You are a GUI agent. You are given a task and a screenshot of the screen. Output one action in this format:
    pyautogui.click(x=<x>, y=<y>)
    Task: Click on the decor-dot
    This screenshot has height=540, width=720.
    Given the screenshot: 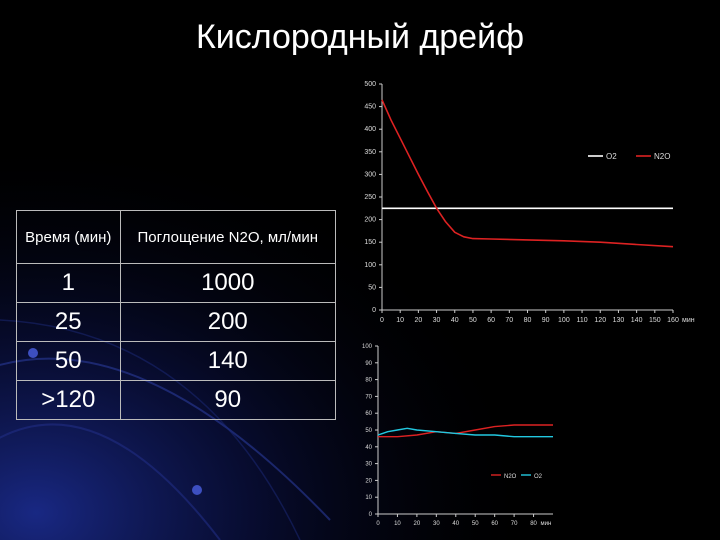 What is the action you would take?
    pyautogui.click(x=197, y=490)
    